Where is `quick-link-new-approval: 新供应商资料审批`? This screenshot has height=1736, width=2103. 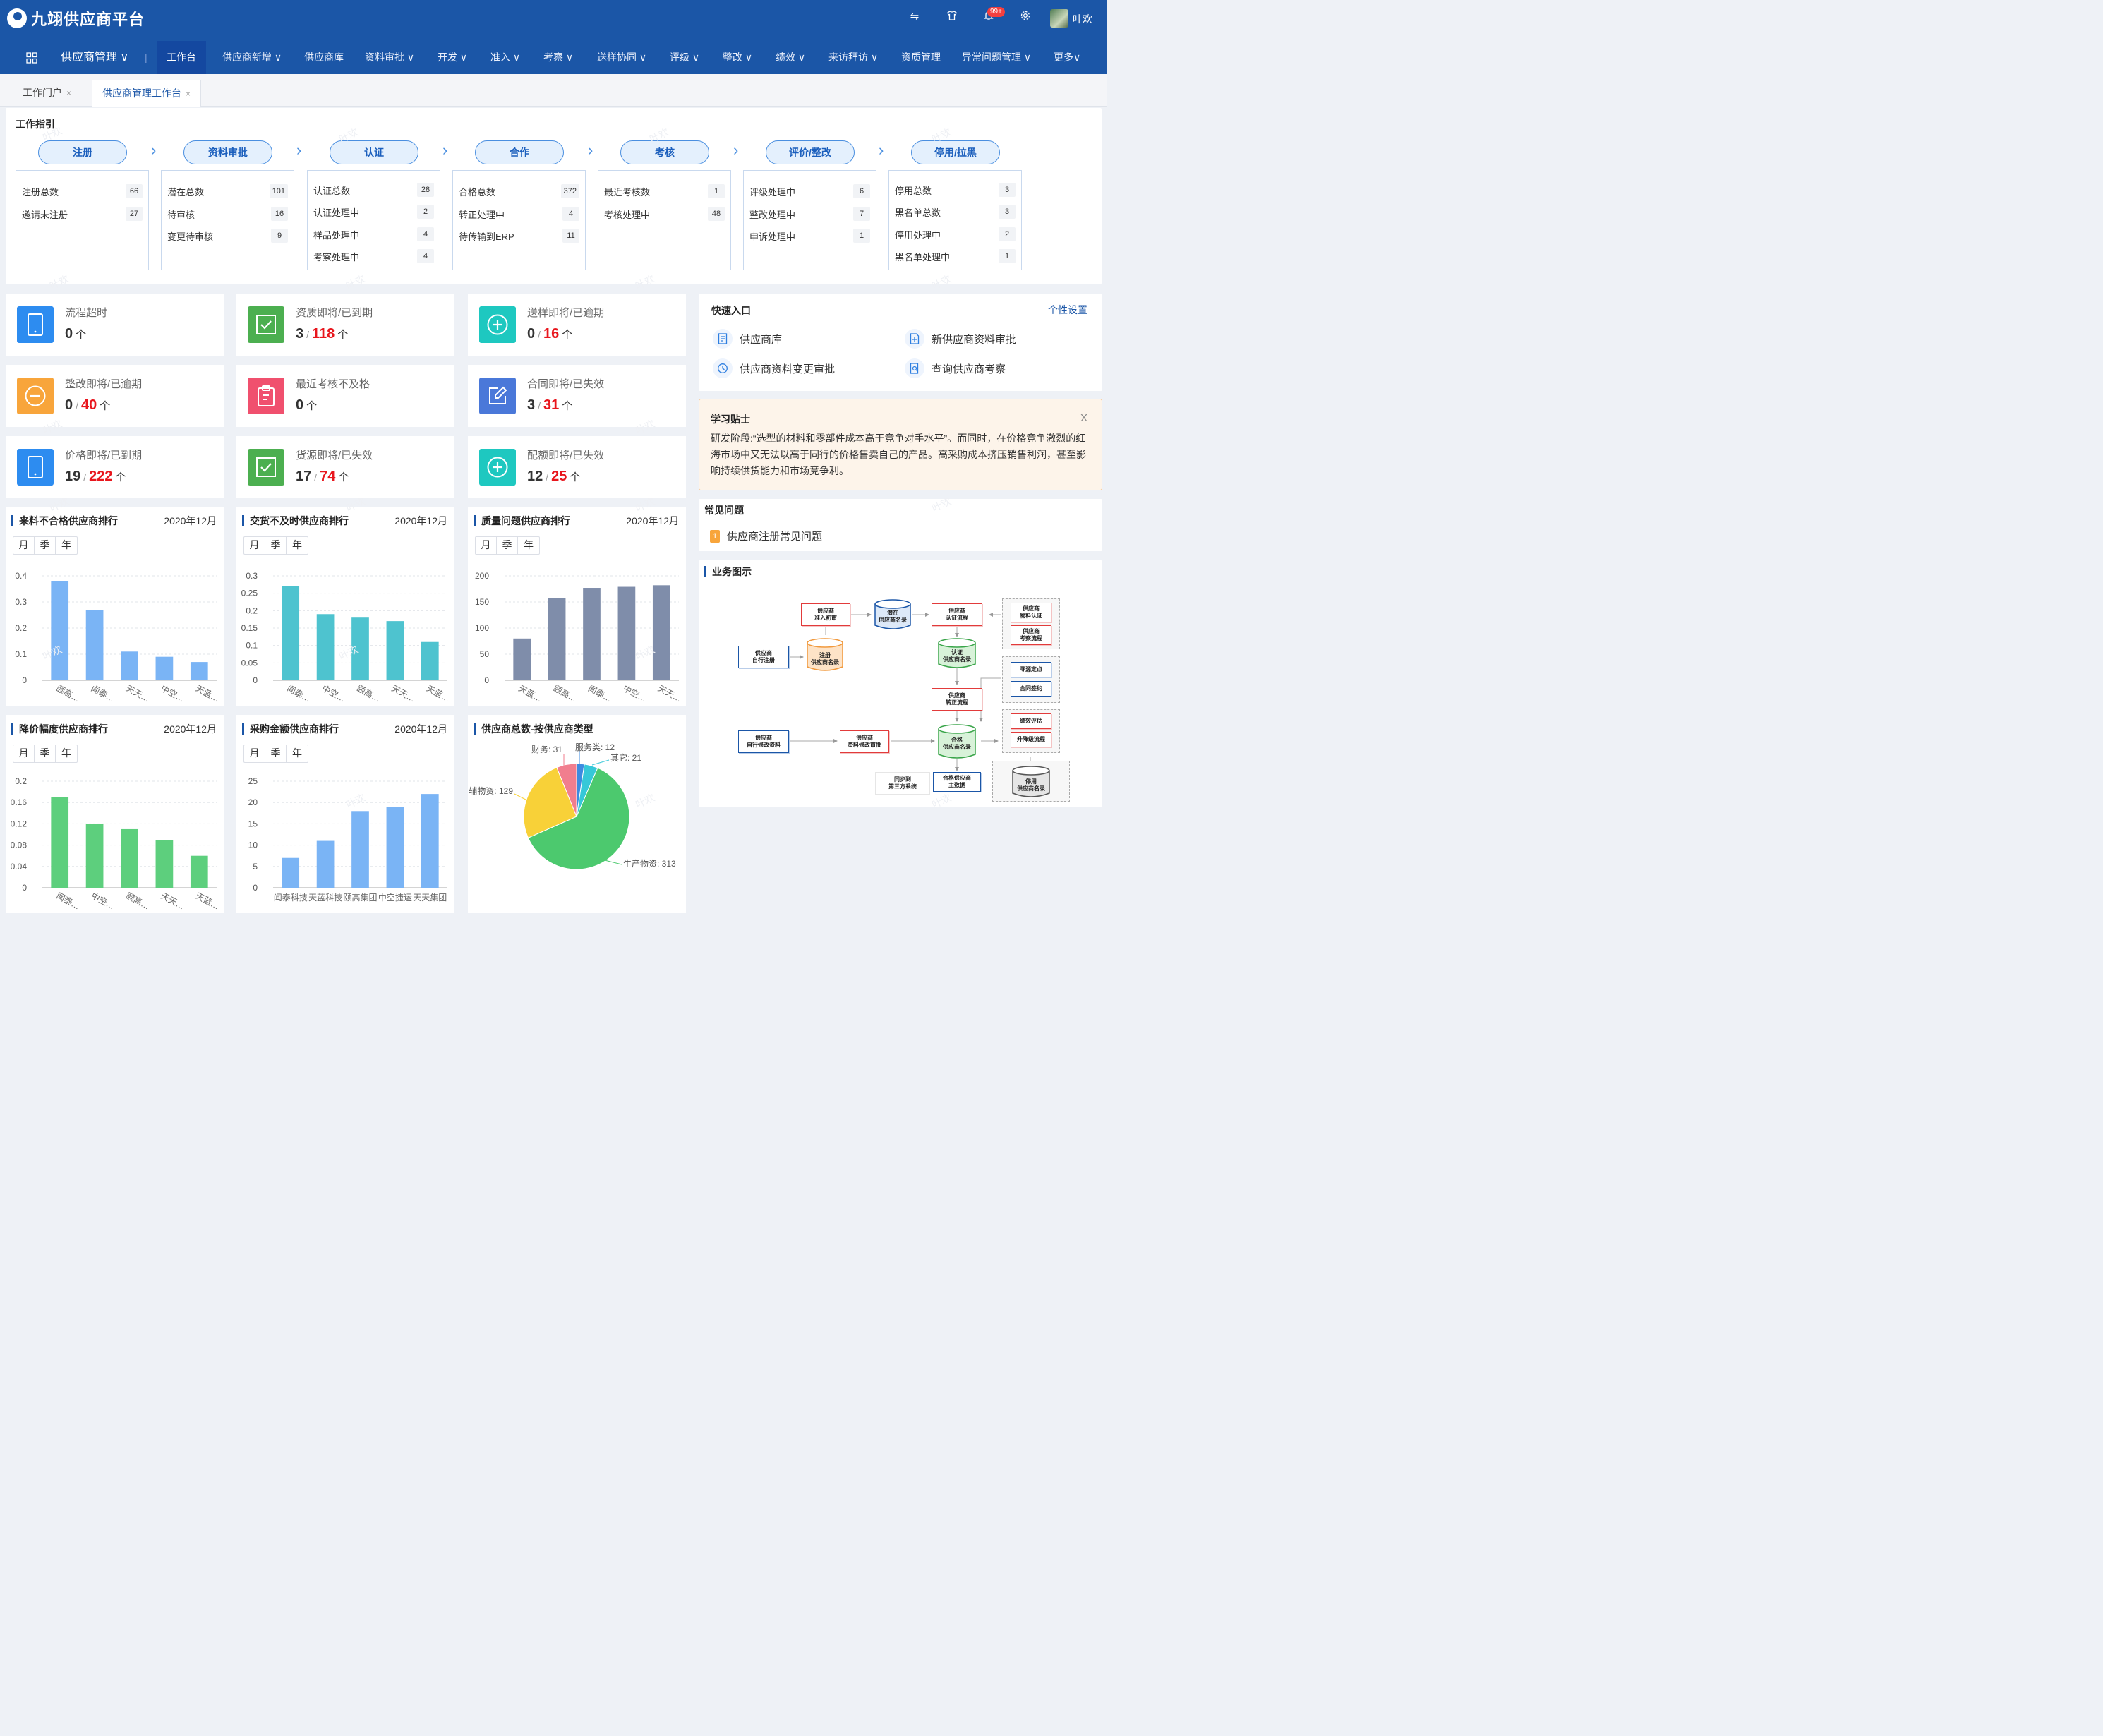 quick-link-new-approval: 新供应商资料审批 is located at coordinates (960, 339).